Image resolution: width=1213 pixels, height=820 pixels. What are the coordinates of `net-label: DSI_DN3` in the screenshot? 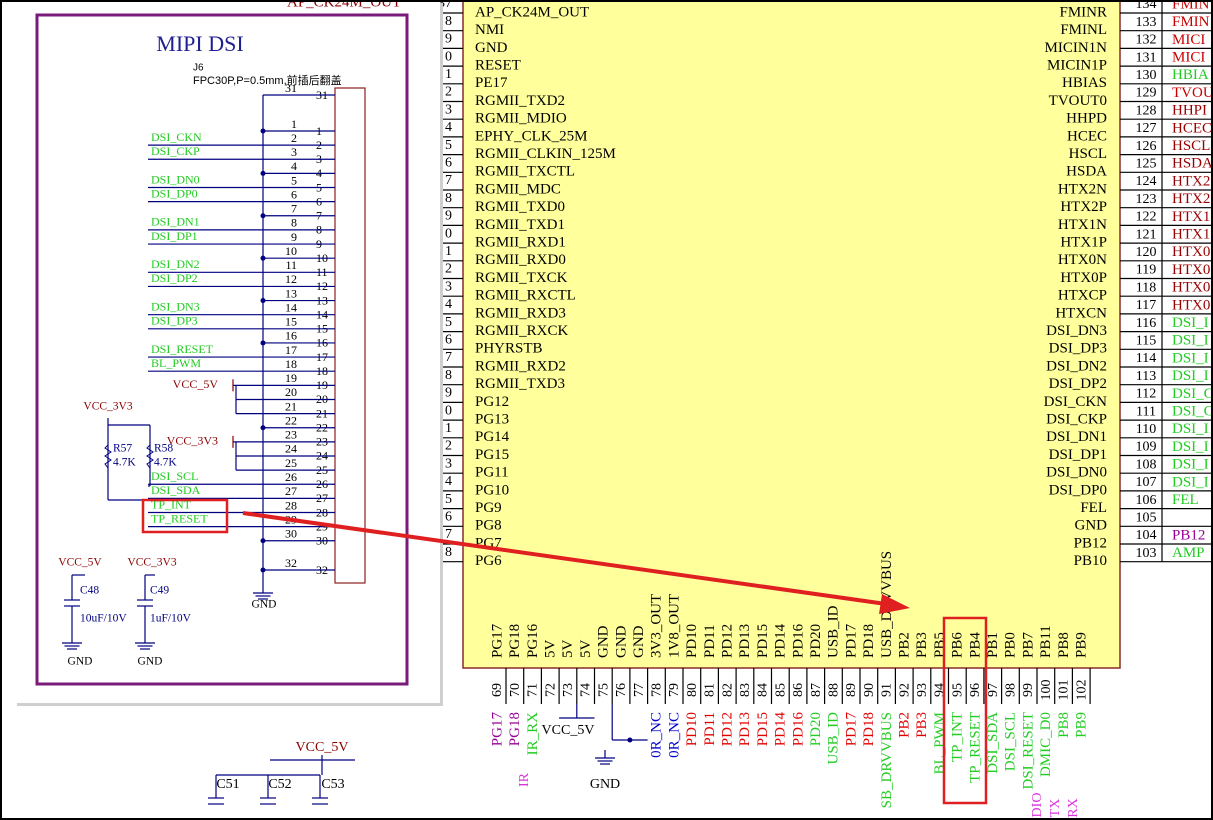 It's located at (175, 306).